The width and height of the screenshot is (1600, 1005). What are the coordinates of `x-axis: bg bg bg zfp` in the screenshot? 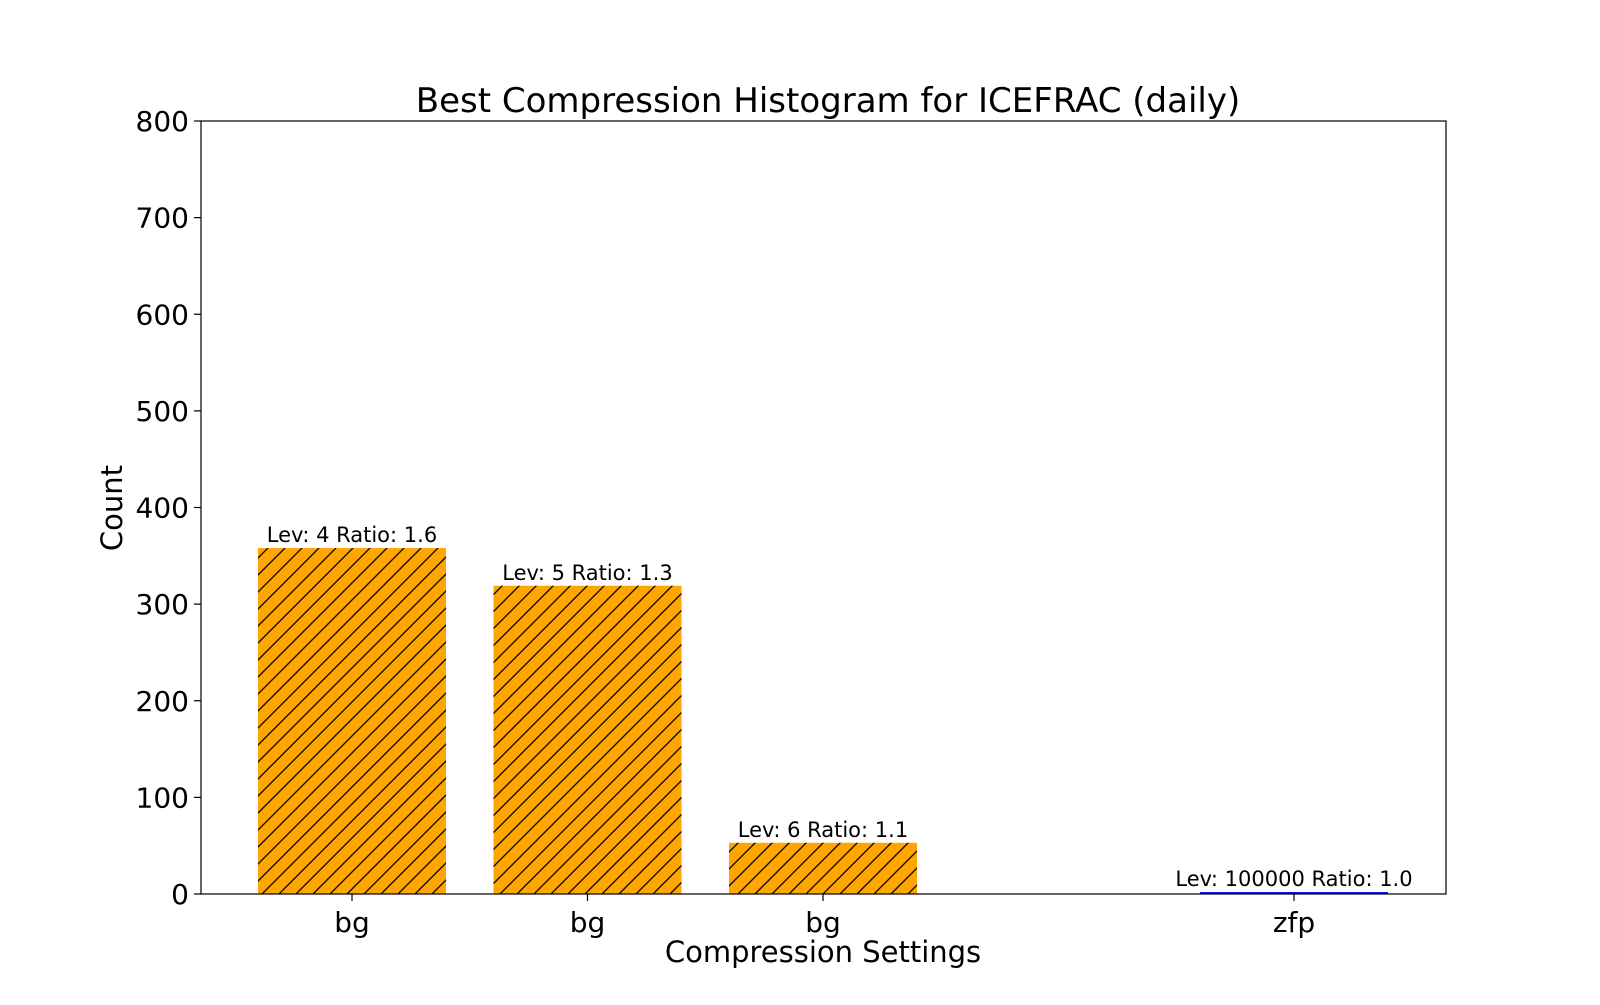 It's located at (824, 916).